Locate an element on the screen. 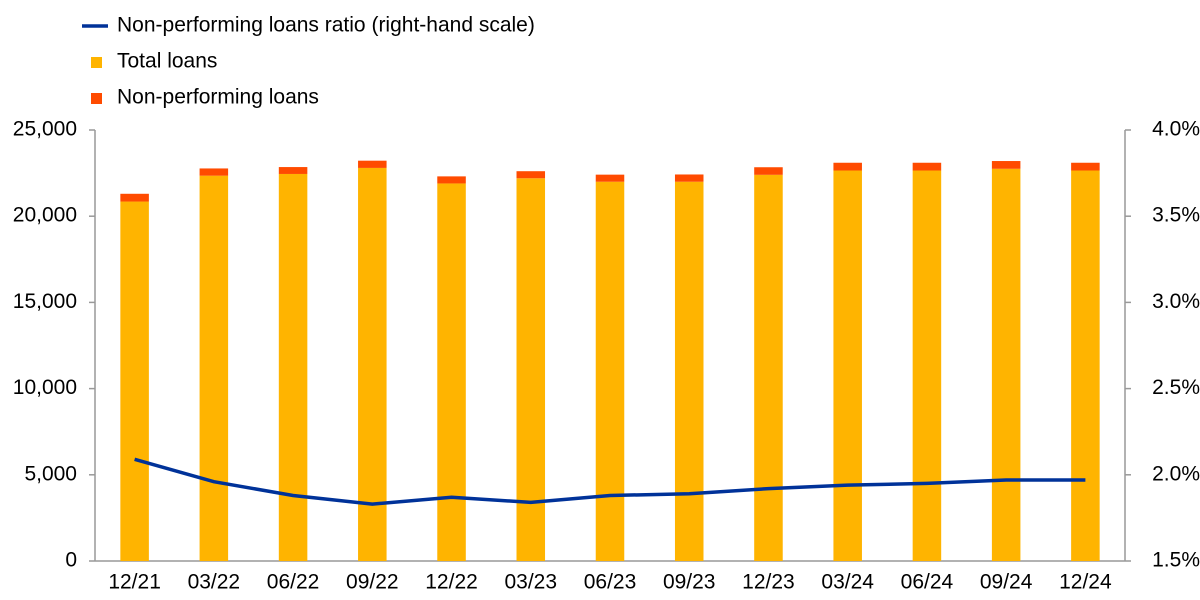 This screenshot has width=1200, height=600. x-tick-label: 09/24 is located at coordinates (1006, 582).